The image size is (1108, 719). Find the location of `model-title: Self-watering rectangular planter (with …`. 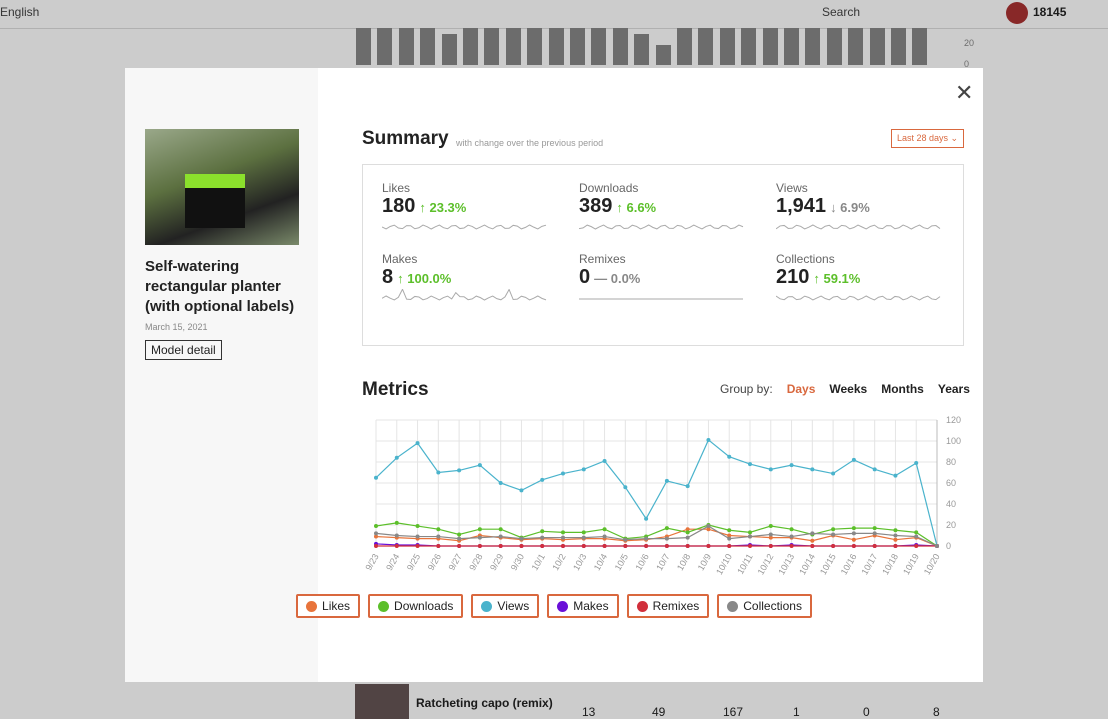

model-title: Self-watering rectangular planter (with … is located at coordinates (220, 286).